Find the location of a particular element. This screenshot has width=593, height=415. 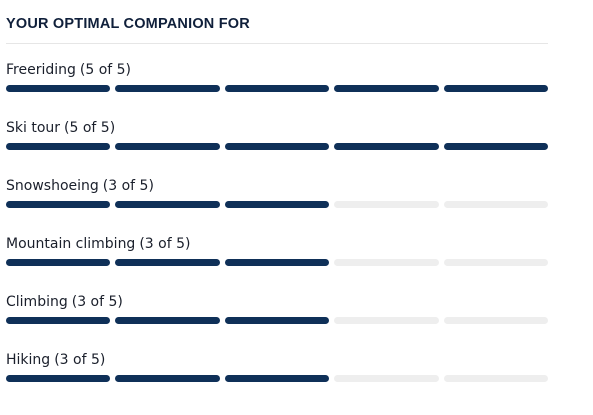

activity-label: Hiking (3 of 5) is located at coordinates (277, 360).